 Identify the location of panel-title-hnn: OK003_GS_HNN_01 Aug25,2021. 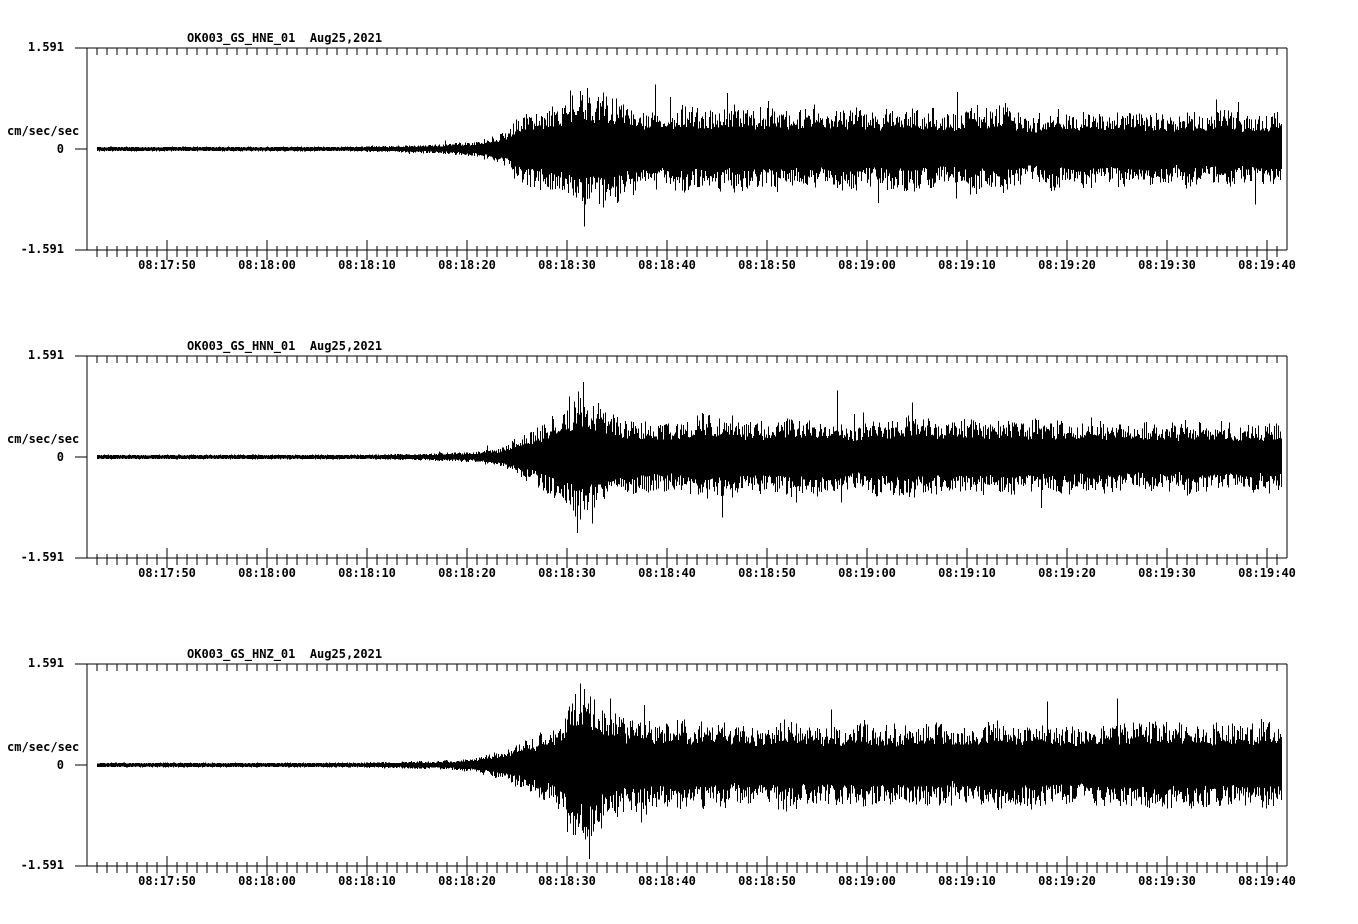
(285, 346).